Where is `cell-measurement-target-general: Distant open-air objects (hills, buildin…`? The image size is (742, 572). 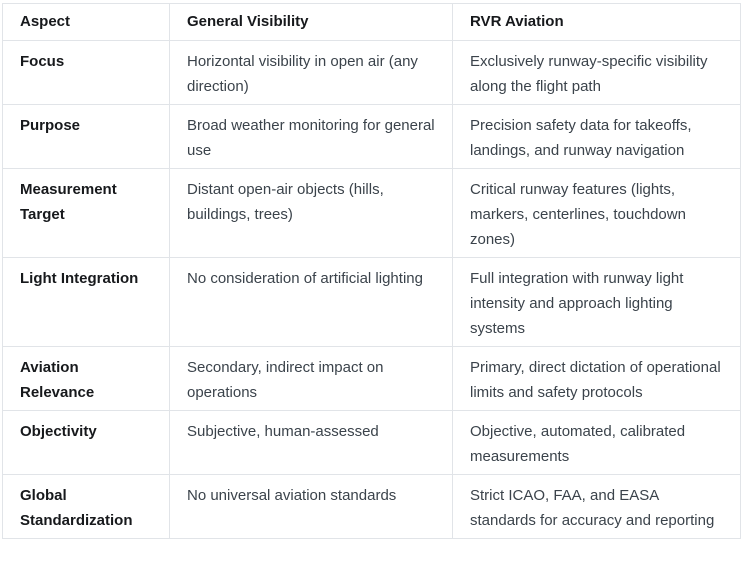 cell-measurement-target-general: Distant open-air objects (hills, buildin… is located at coordinates (311, 213).